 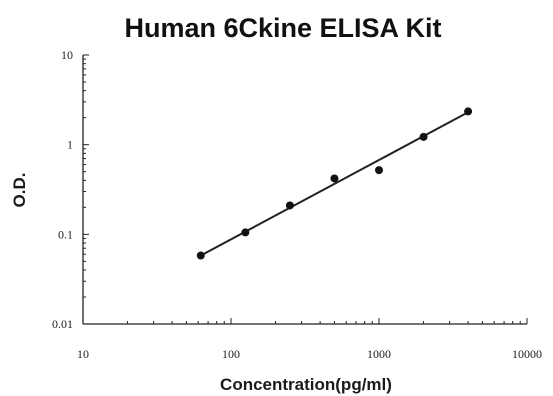 What do you see at coordinates (65, 234) in the screenshot?
I see `y-tick-label: 0.1` at bounding box center [65, 234].